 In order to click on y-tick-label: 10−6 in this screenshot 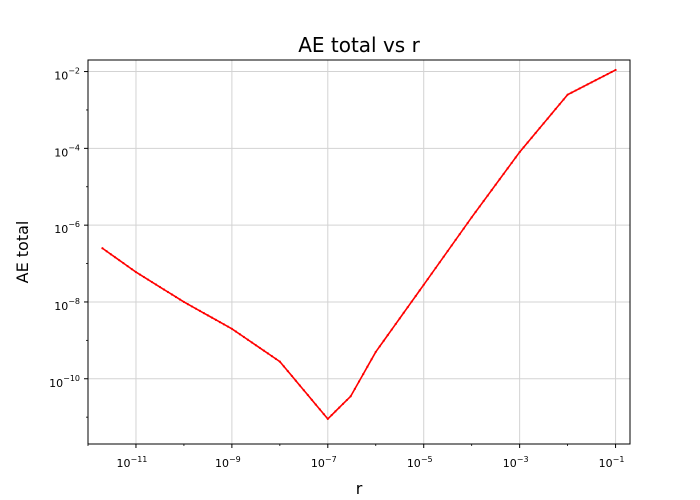, I will do `click(67, 228)`.